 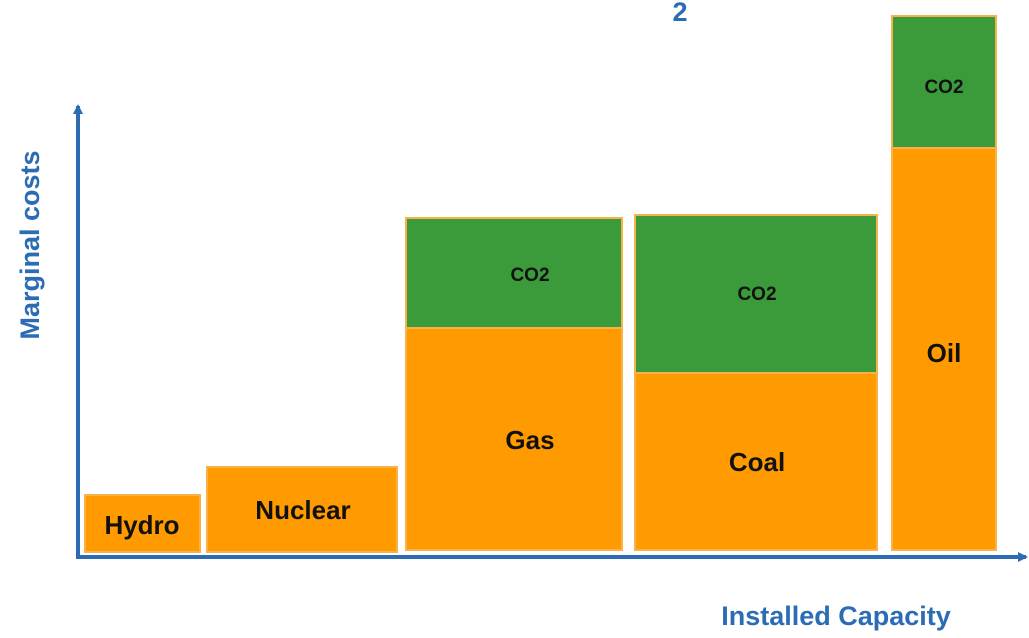 I want to click on block-label: Coal, so click(x=757, y=462).